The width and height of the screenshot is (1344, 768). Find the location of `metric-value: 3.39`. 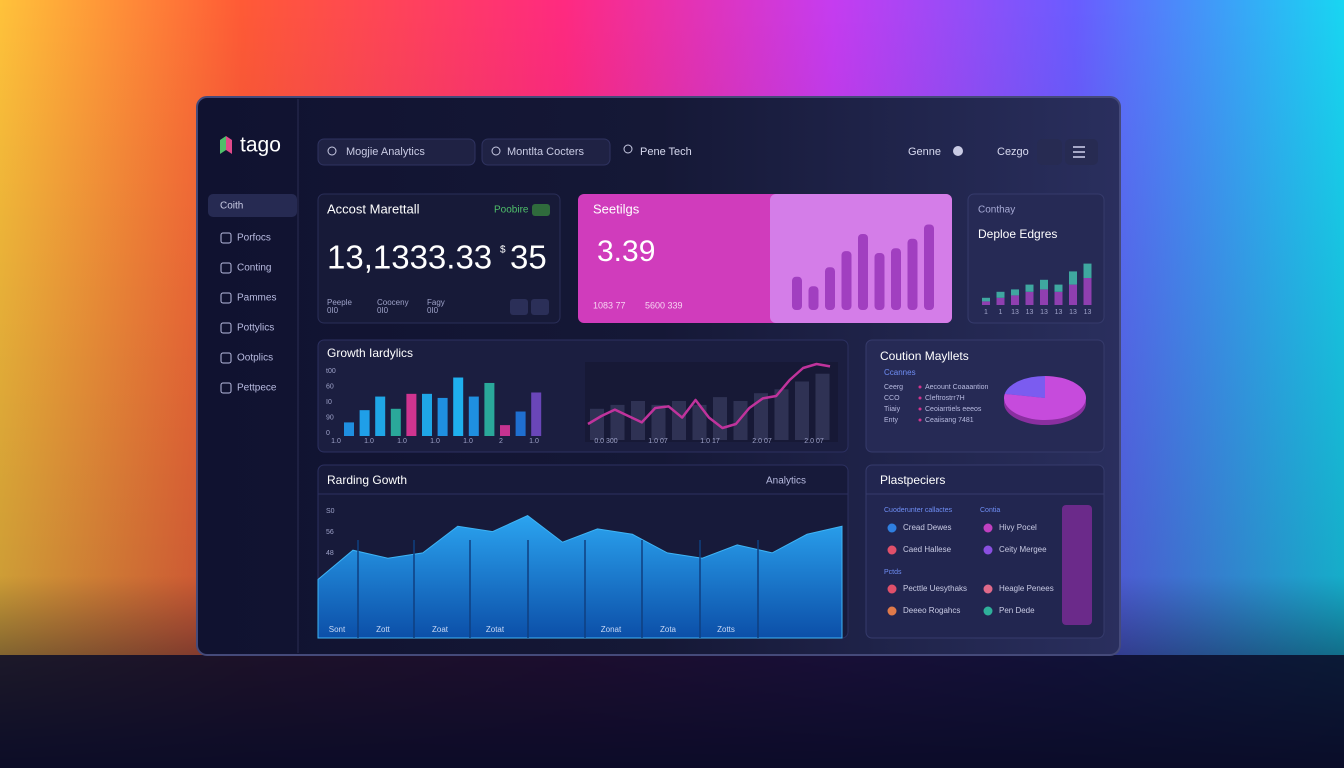

metric-value: 3.39 is located at coordinates (626, 251).